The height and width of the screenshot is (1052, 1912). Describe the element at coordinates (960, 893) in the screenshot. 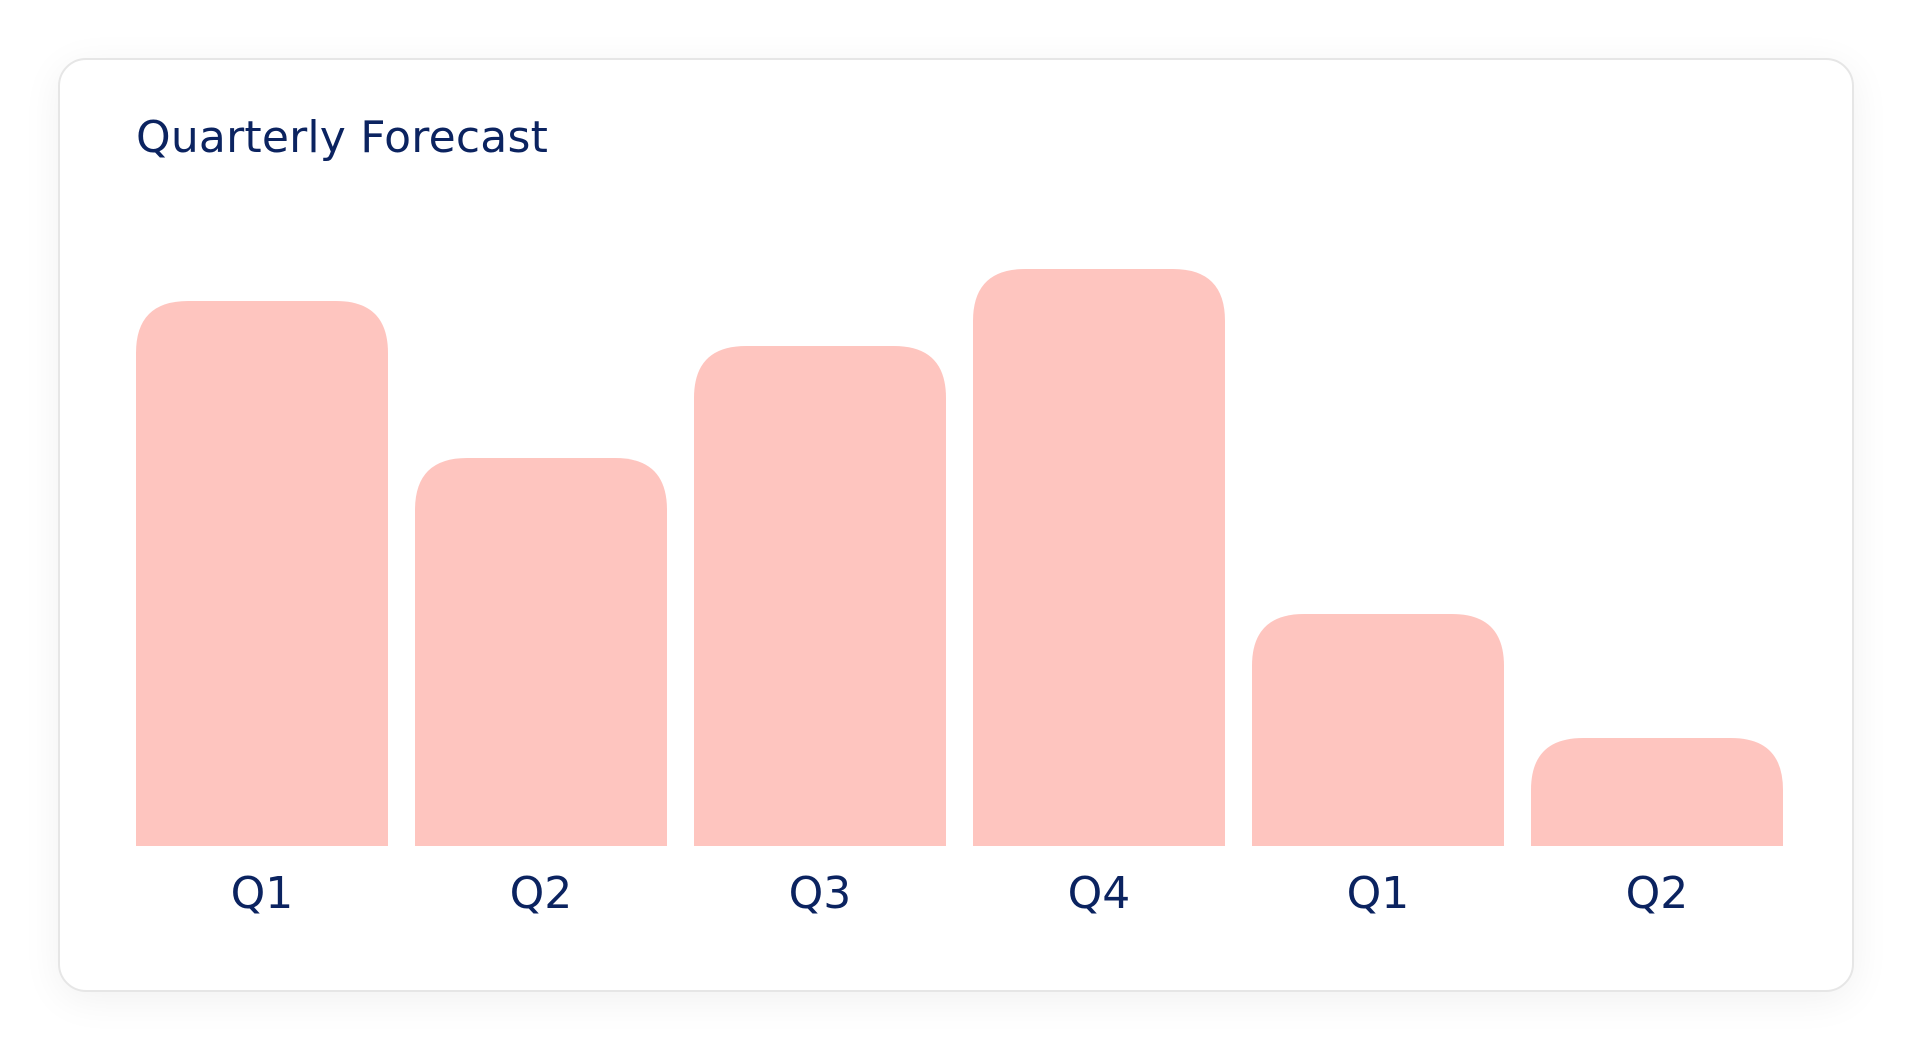

I see `x-axis-labels: Q1 Q2 Q3 Q4 Q1 Q2` at that location.